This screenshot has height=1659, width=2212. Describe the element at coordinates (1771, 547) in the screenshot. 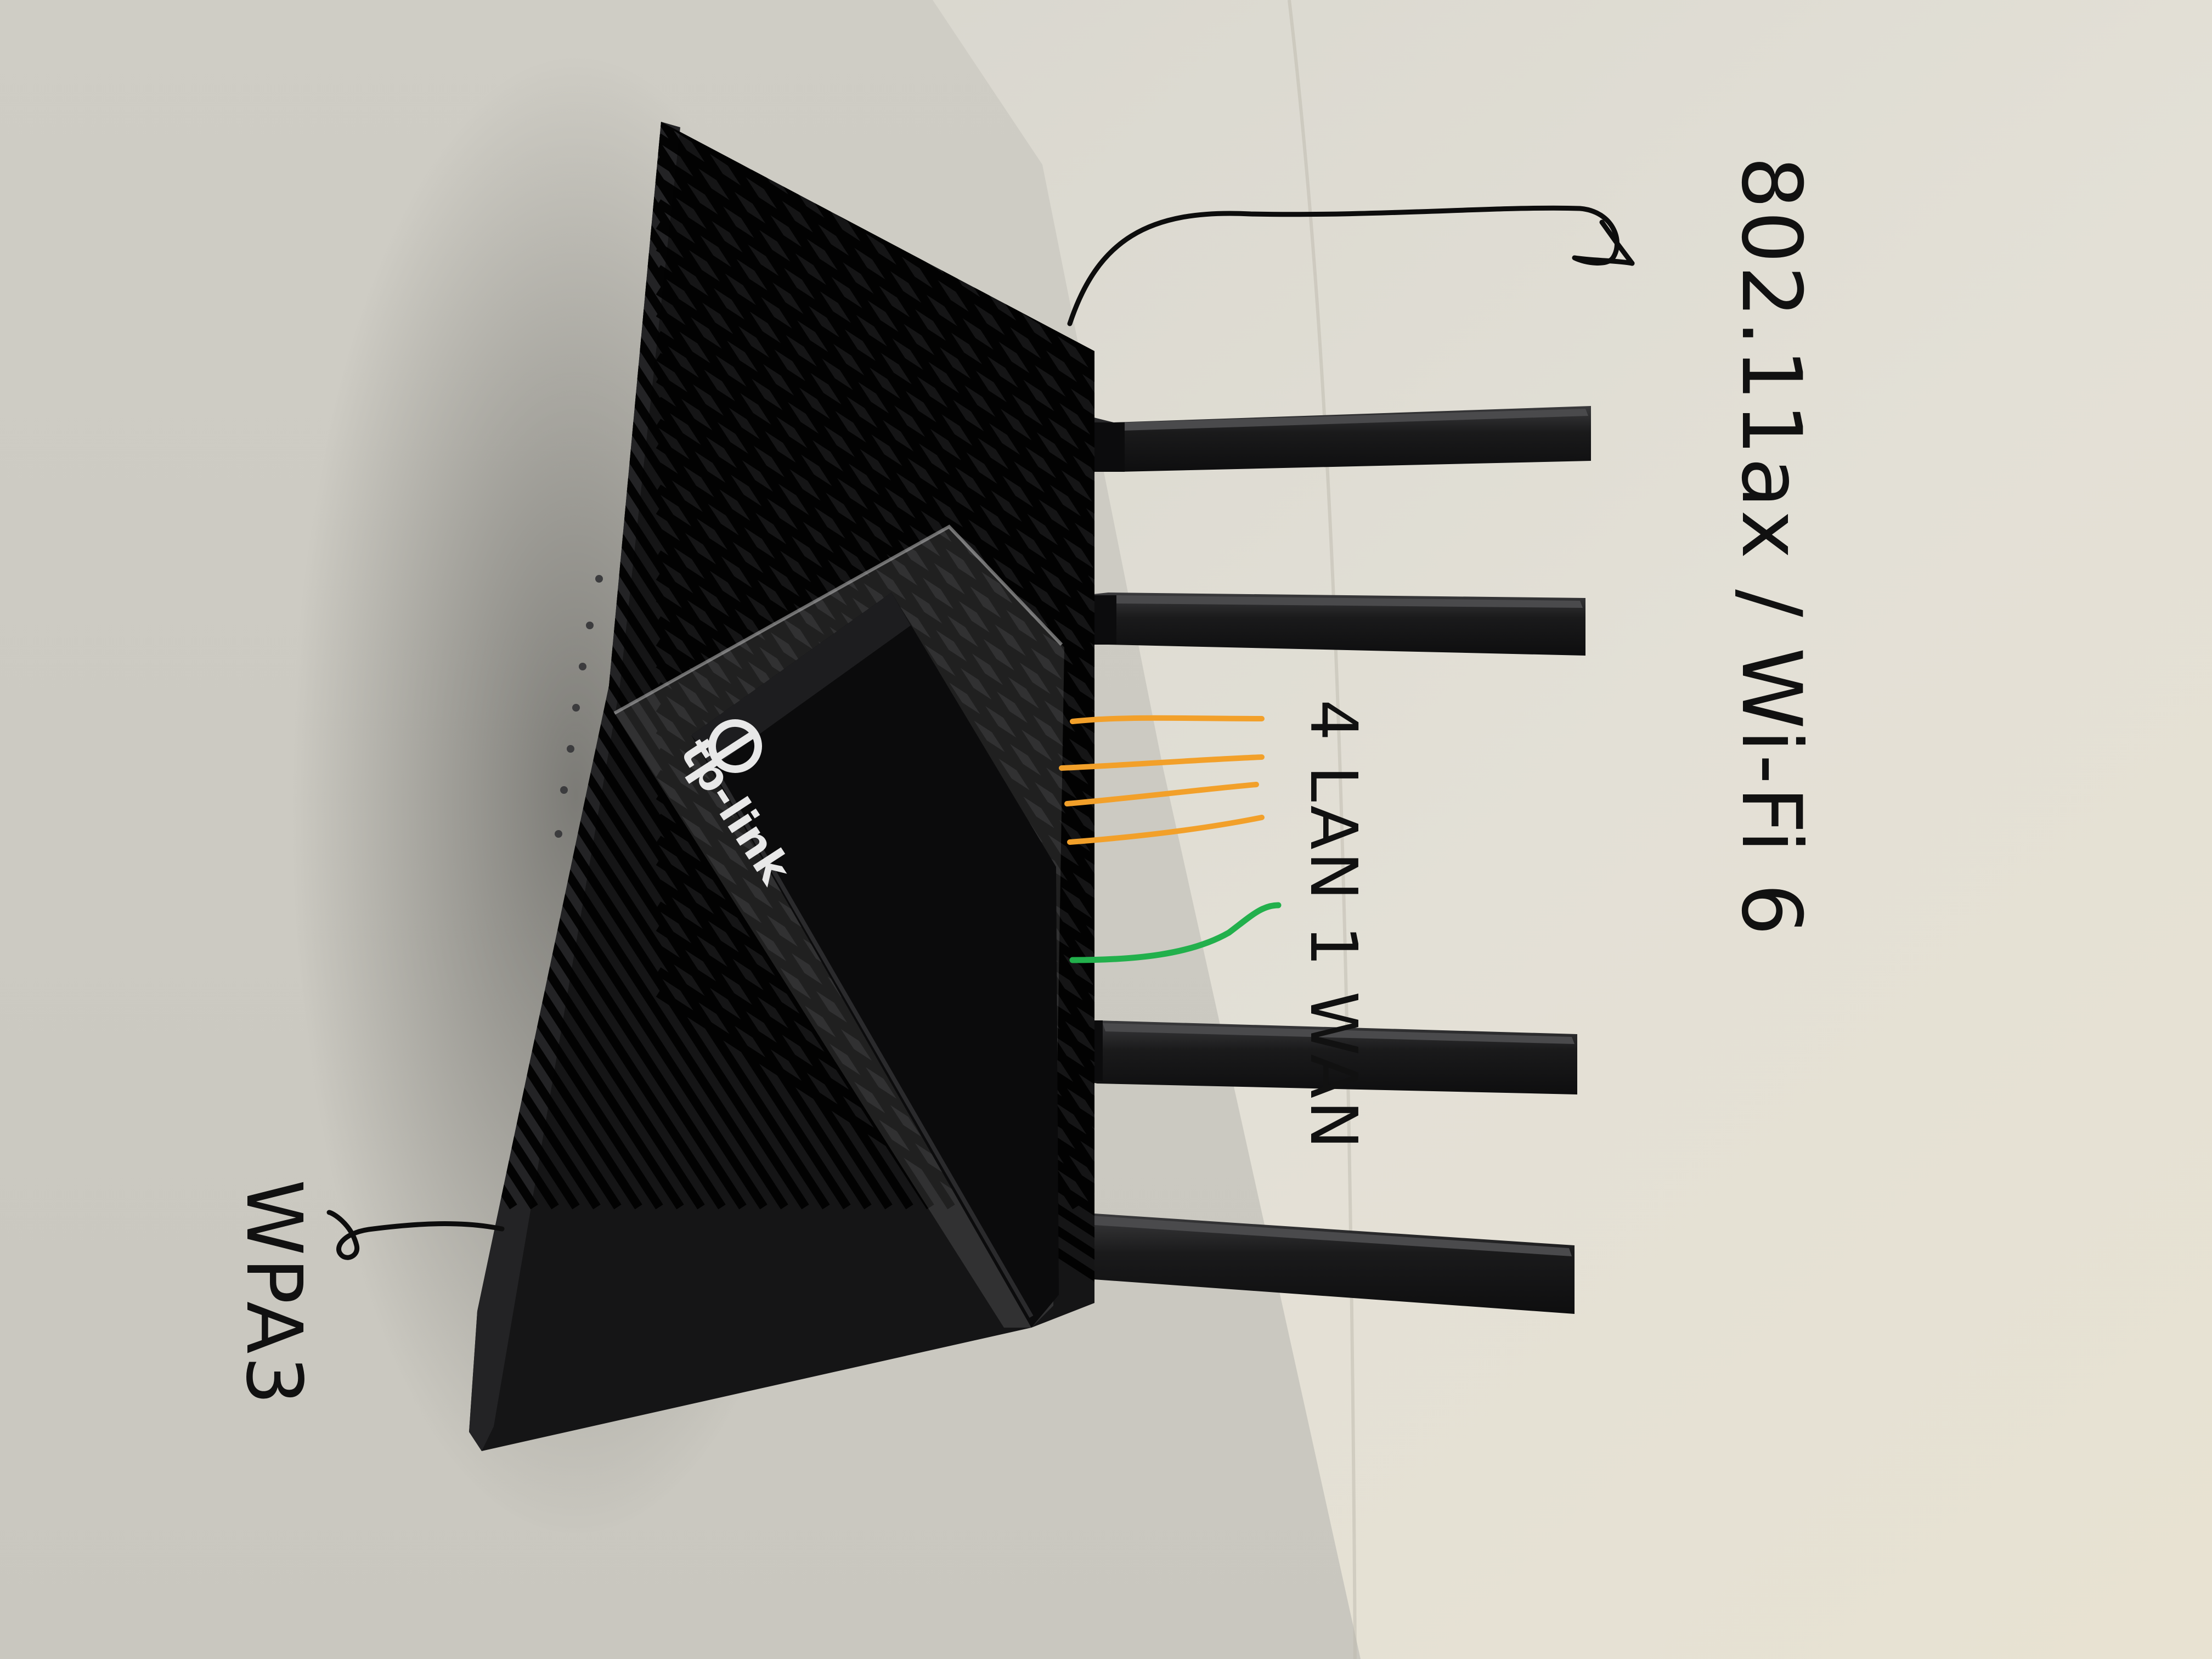

I see `wifi-standard-label: 802.11ax / Wi-Fi 6` at that location.